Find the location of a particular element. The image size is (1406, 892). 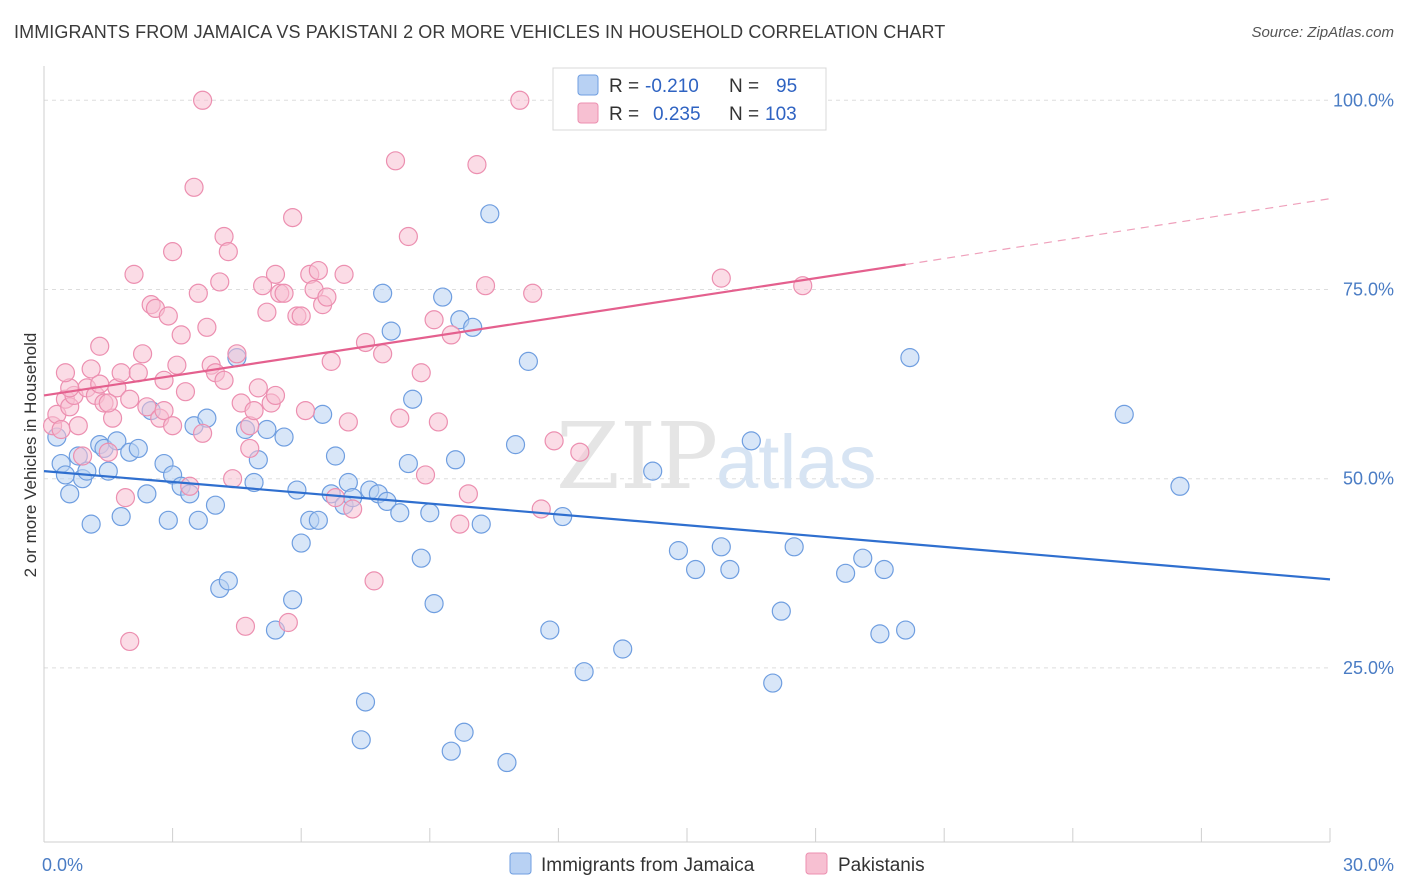

trend-line-jamaica is located at coordinates (687, 525).